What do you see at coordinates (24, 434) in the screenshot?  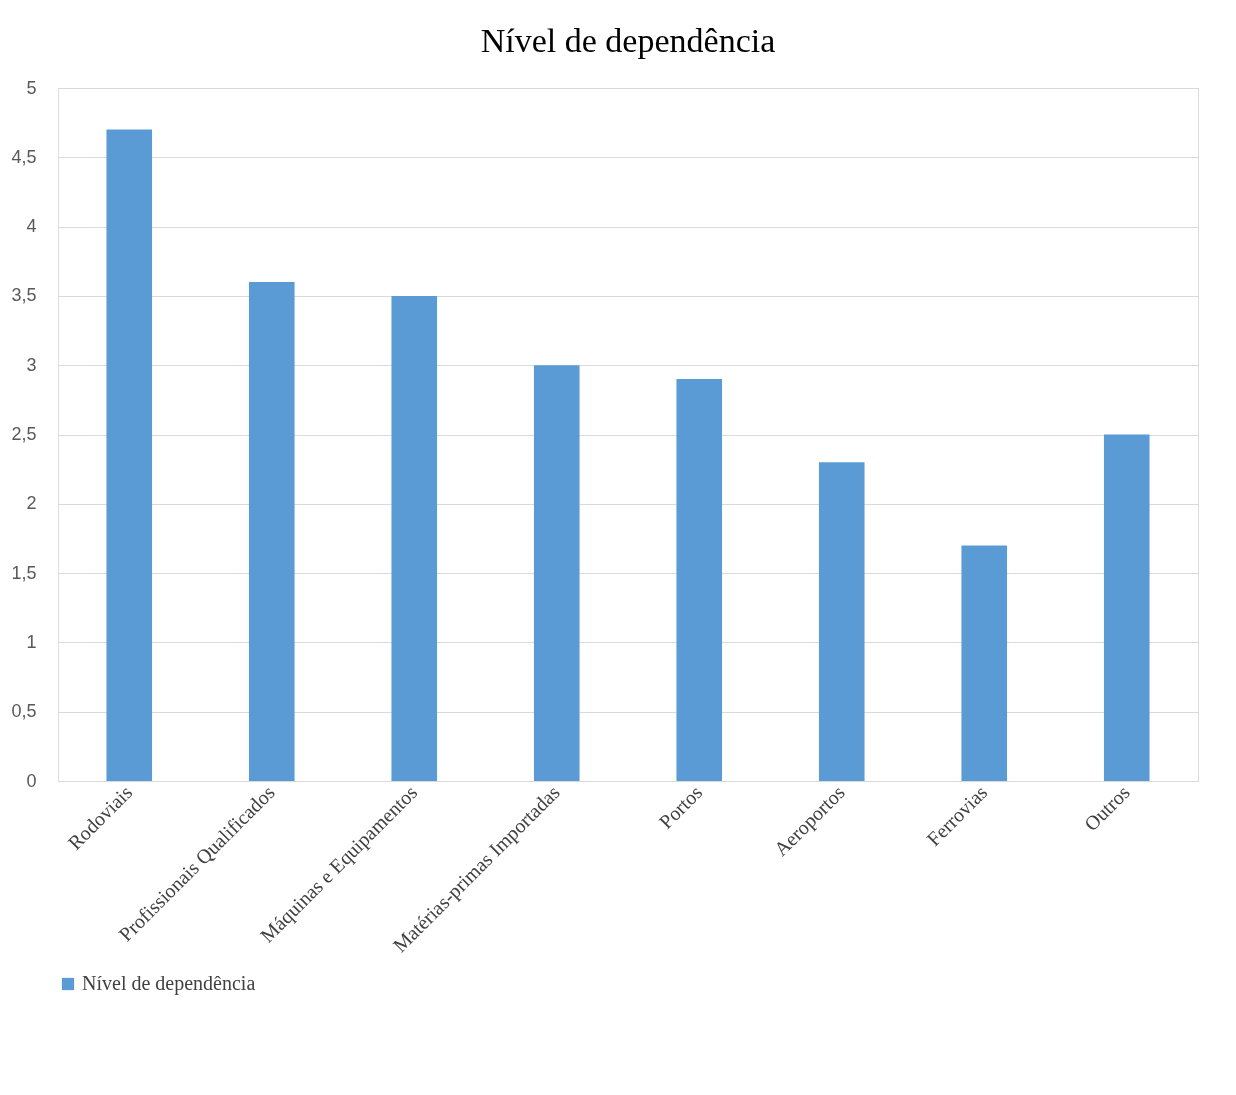 I see `y-tick-label: 2,5` at bounding box center [24, 434].